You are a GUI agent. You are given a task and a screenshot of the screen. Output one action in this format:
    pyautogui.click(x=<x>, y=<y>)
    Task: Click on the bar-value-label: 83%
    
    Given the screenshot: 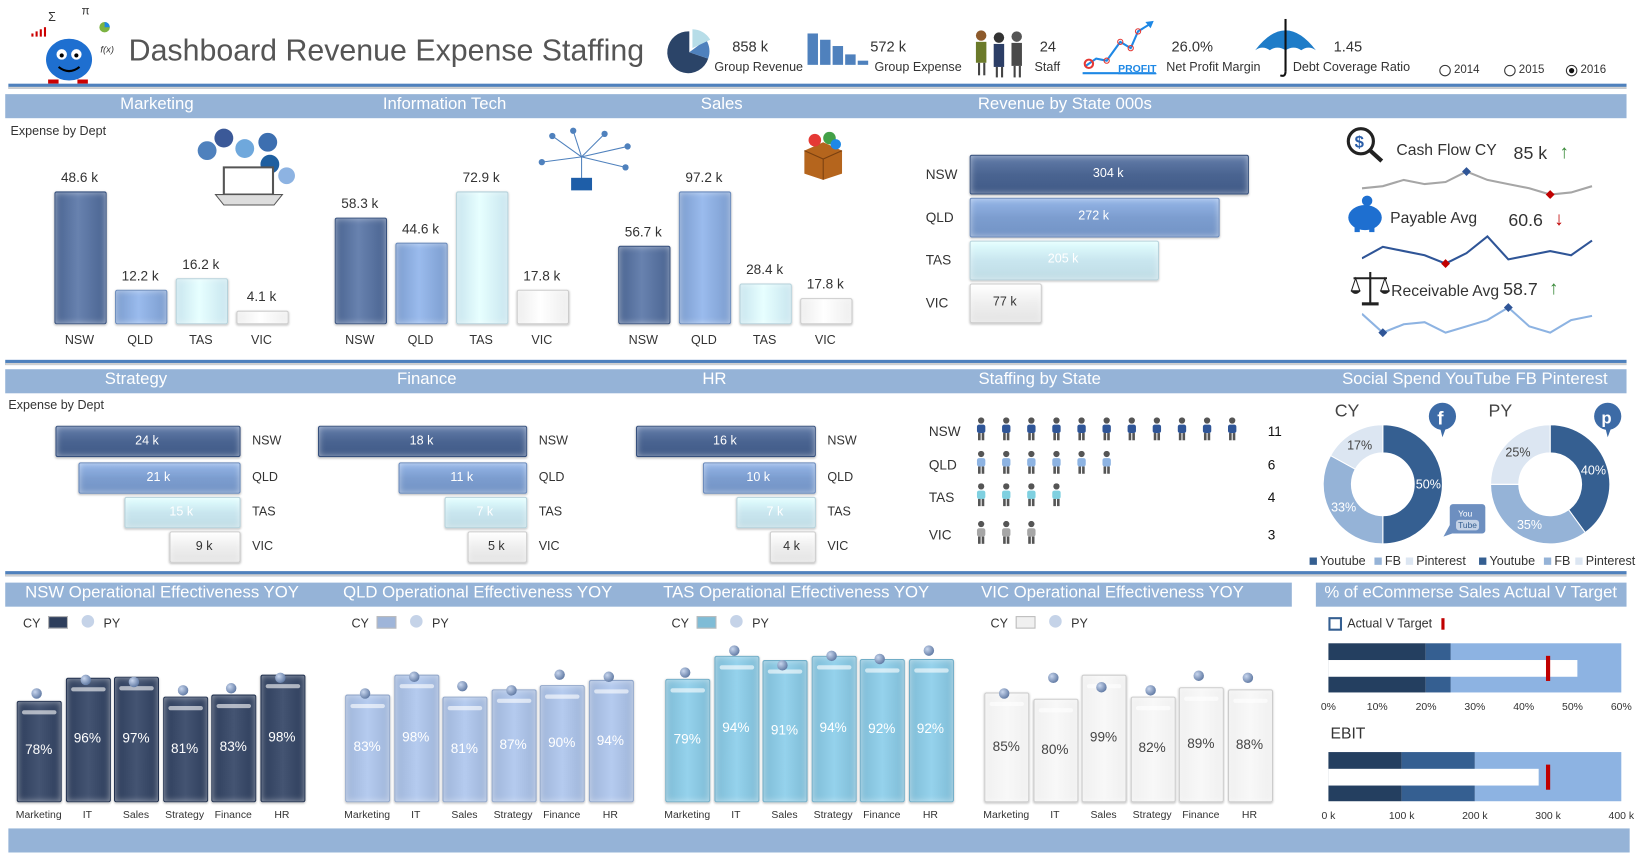 What is the action you would take?
    pyautogui.click(x=233, y=746)
    